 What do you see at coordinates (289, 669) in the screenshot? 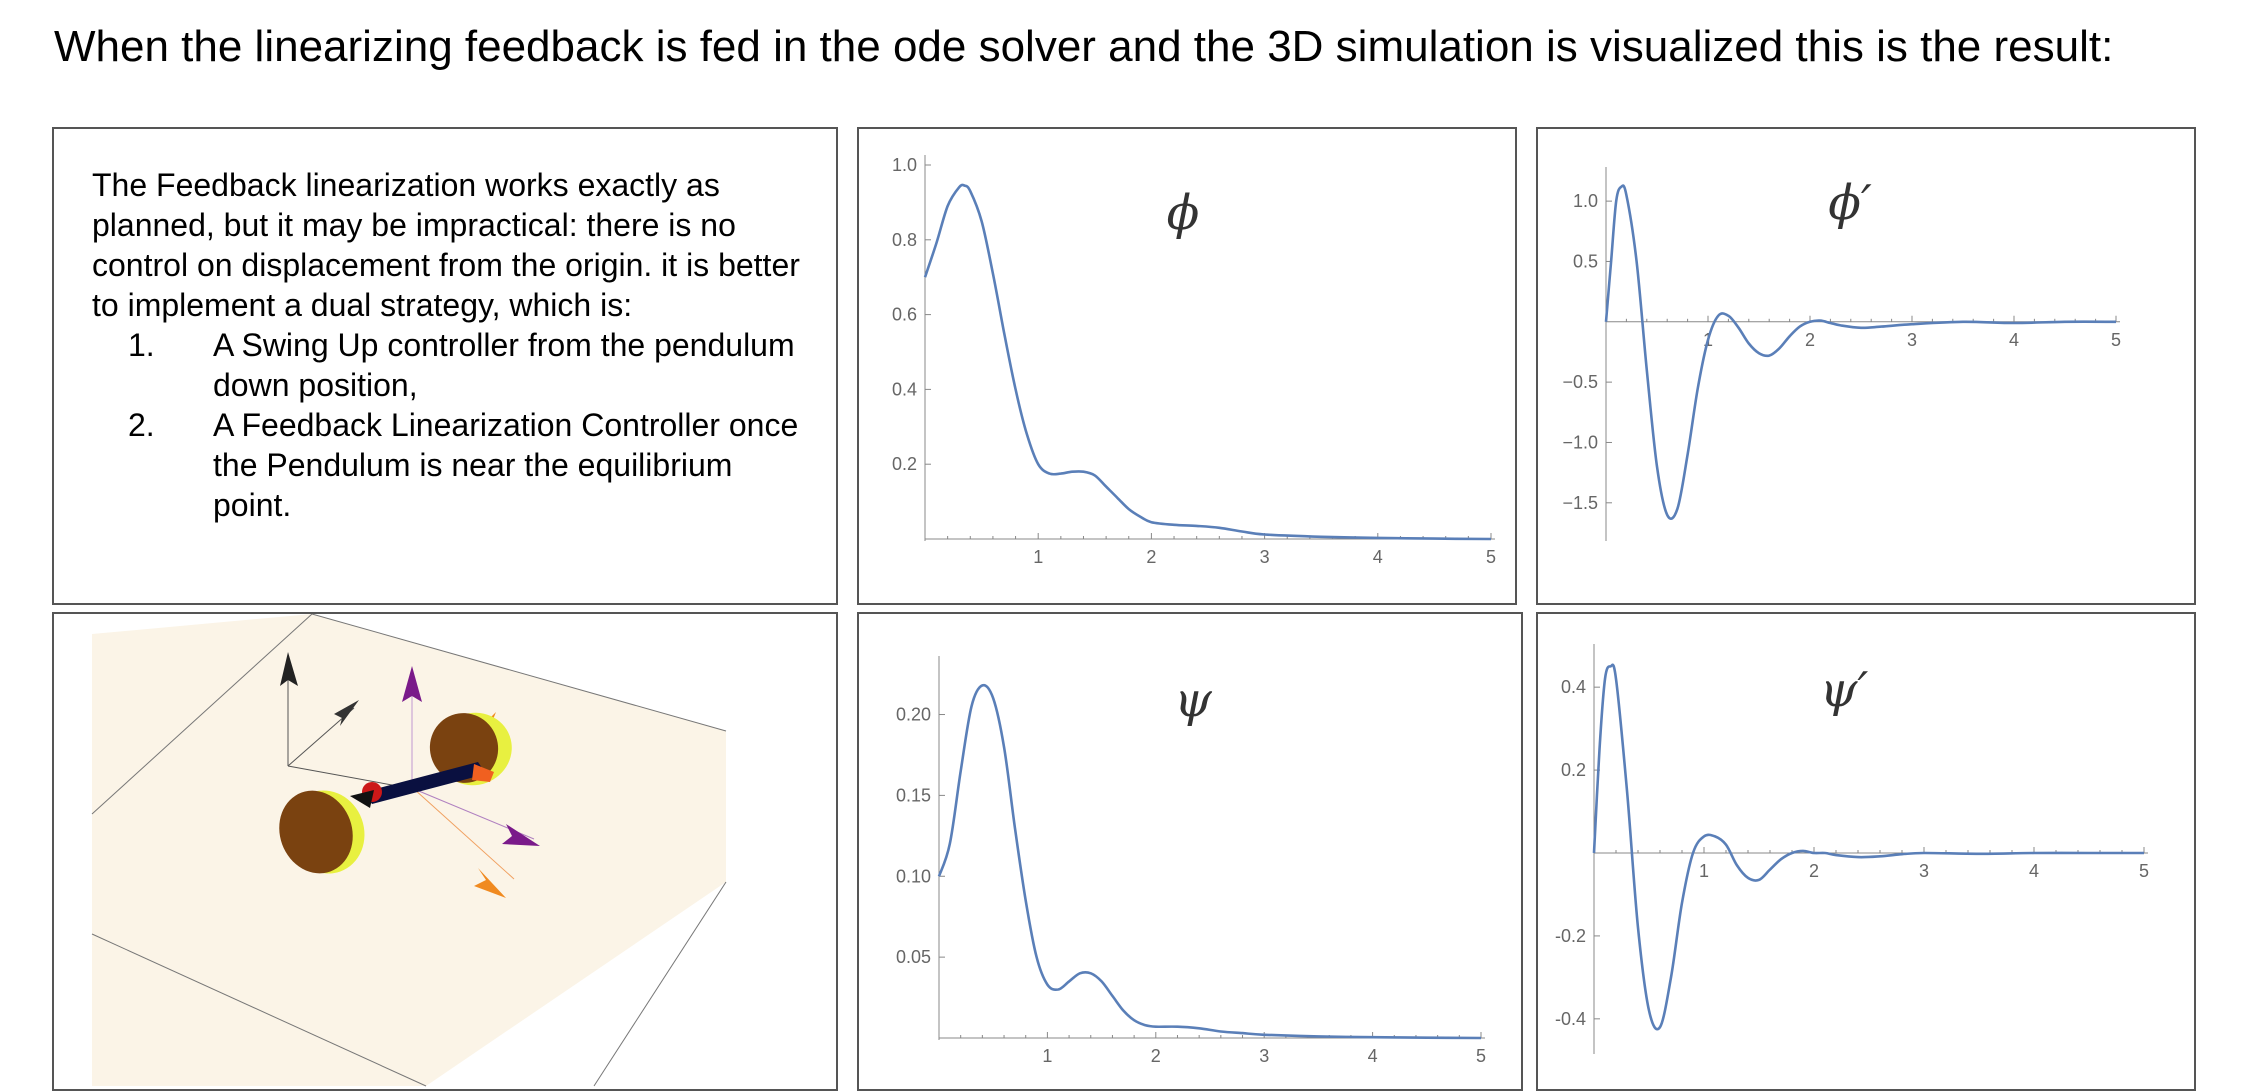
I see `world-z-arrow-icon` at bounding box center [289, 669].